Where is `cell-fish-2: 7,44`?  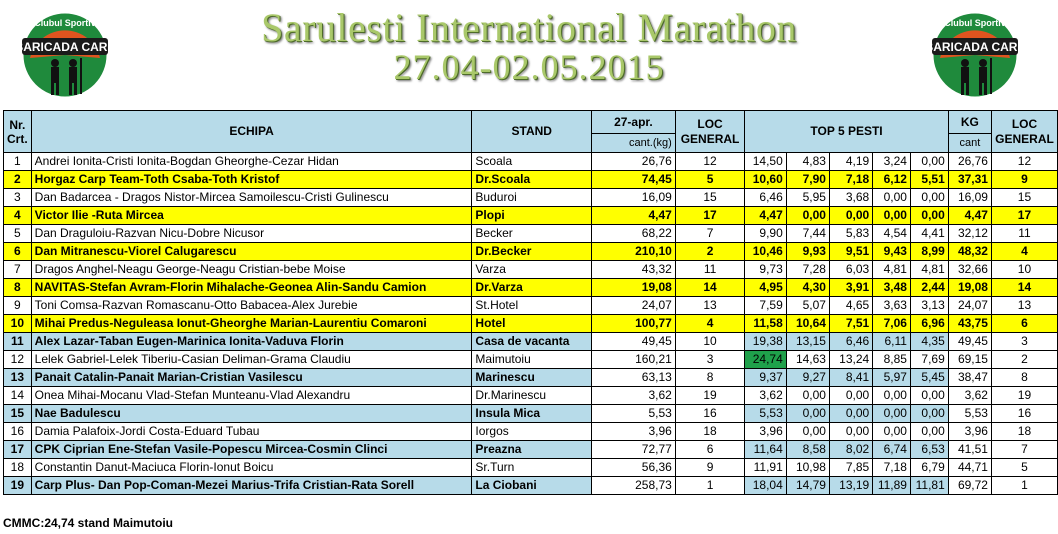
cell-fish-2: 7,44 is located at coordinates (807, 233).